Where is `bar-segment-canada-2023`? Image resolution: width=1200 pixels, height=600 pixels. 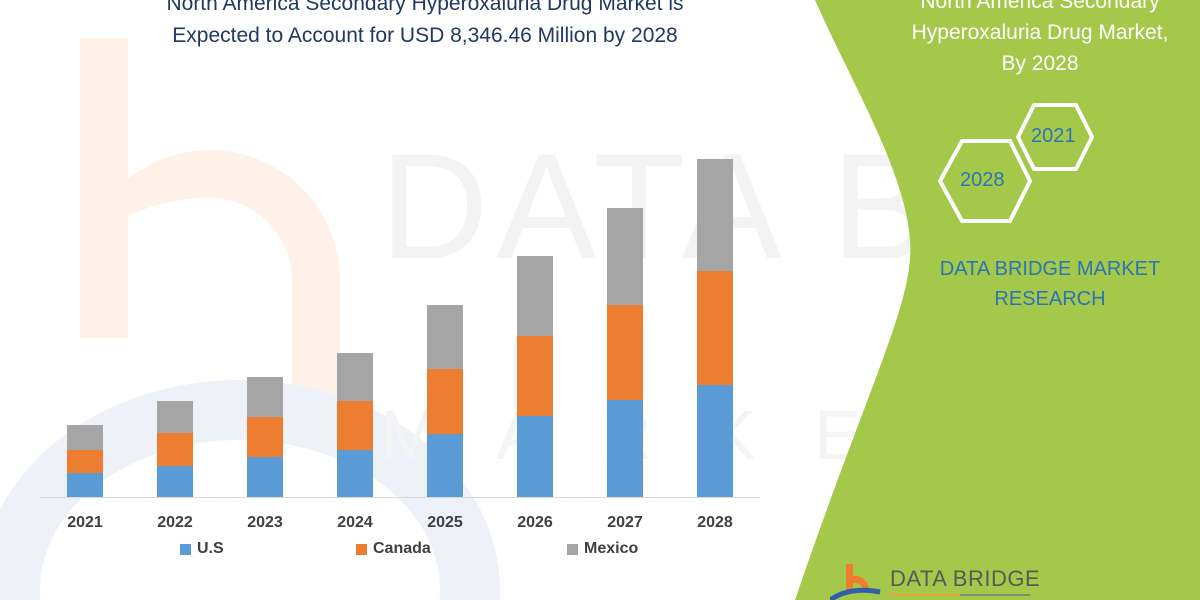
bar-segment-canada-2023 is located at coordinates (265, 436).